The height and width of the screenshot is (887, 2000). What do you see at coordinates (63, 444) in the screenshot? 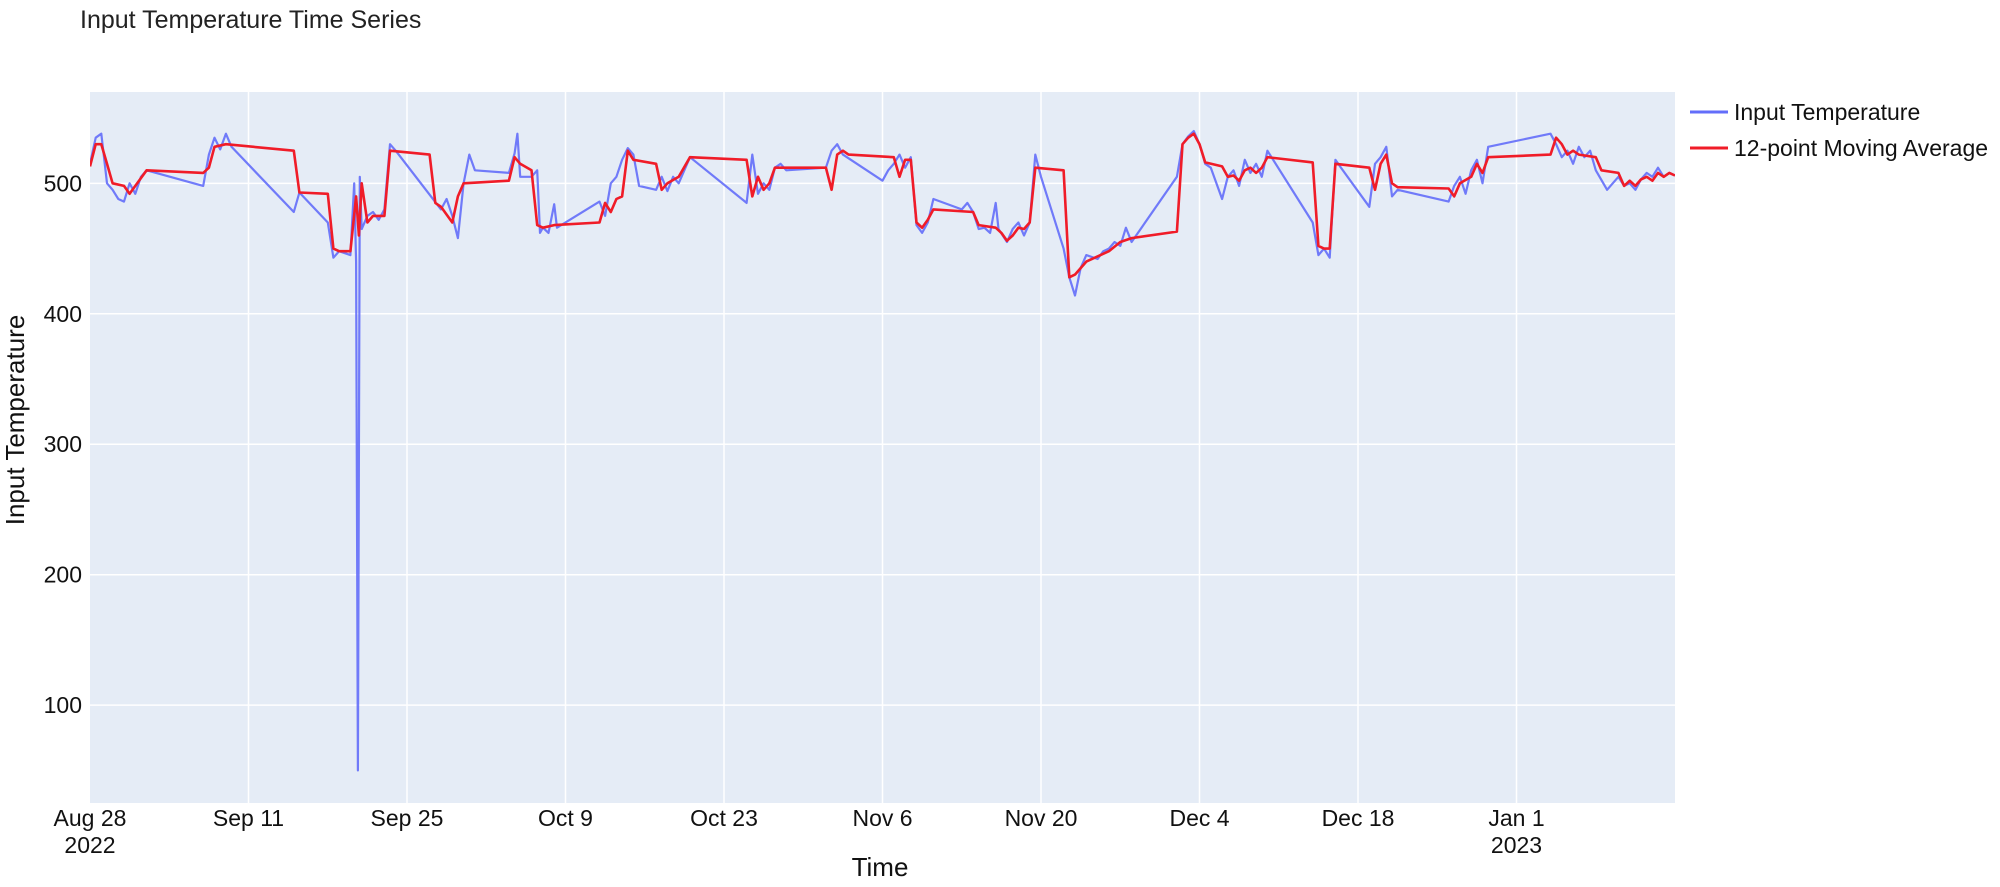
I see `y-tick-label: 300` at bounding box center [63, 444].